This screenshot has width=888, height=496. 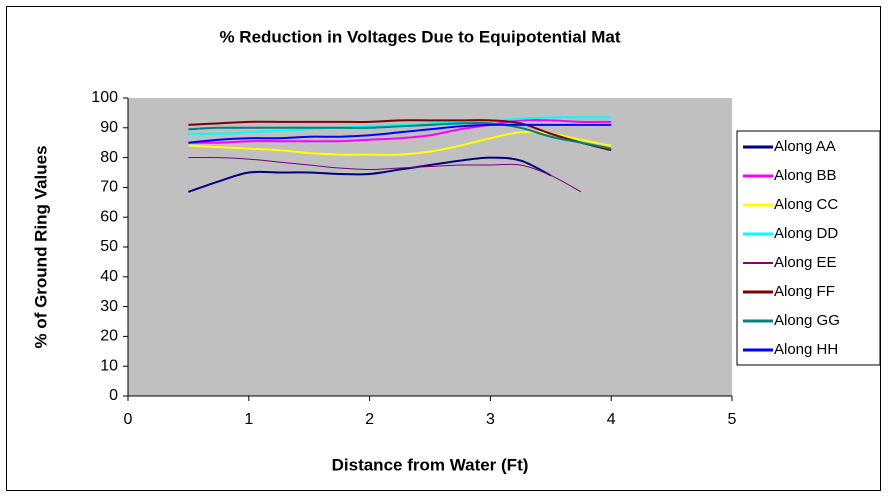 What do you see at coordinates (113, 395) in the screenshot?
I see `y-tick-label: 0` at bounding box center [113, 395].